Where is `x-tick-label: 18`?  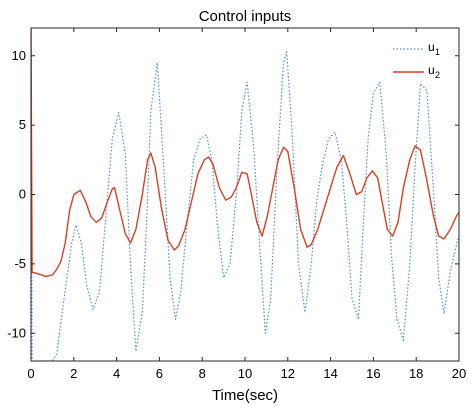 x-tick-label: 18 is located at coordinates (416, 373).